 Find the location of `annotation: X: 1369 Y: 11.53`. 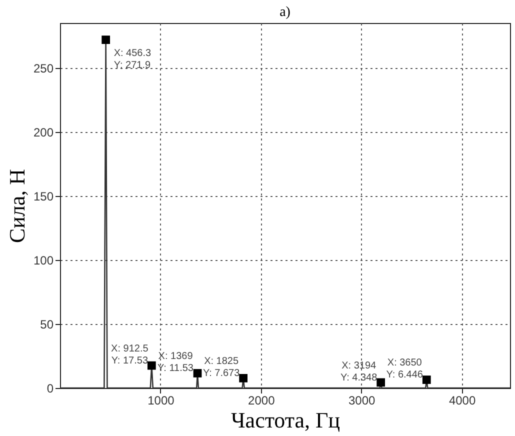

annotation: X: 1369 Y: 11.53 is located at coordinates (176, 362).